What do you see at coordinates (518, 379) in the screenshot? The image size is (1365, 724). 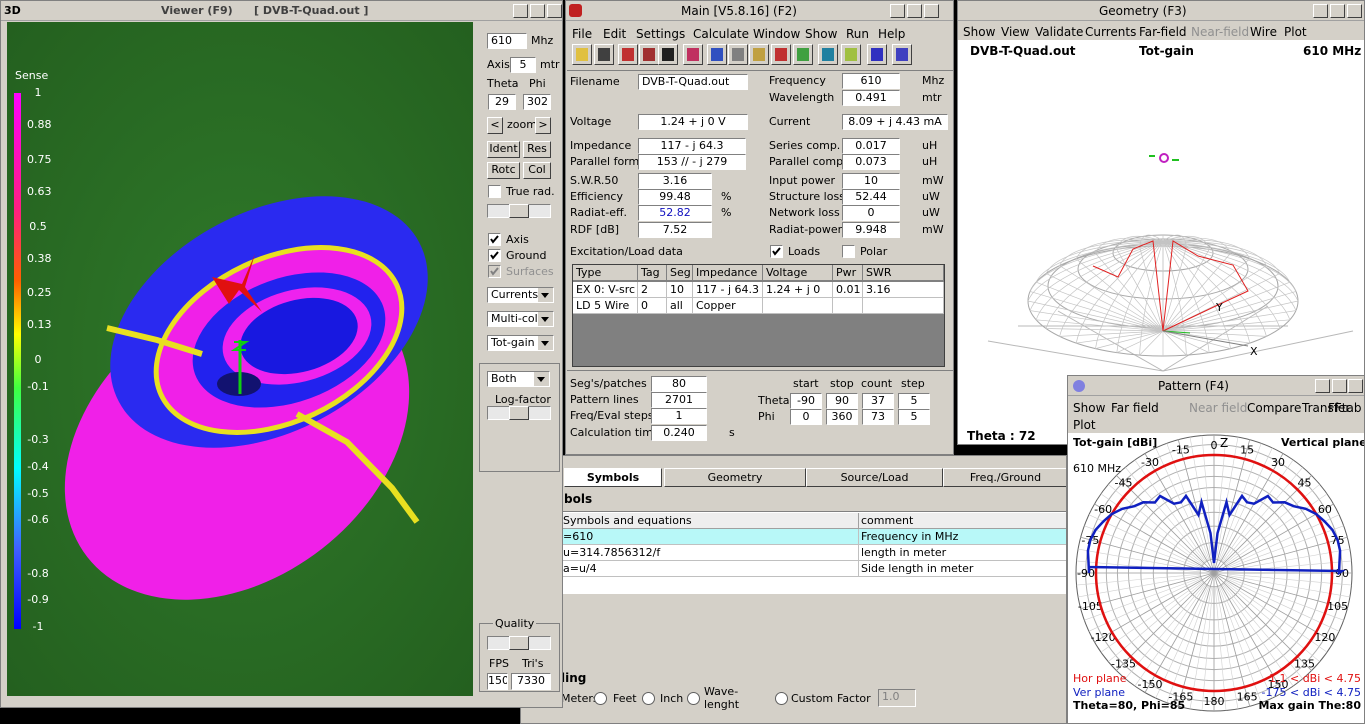 I see `dropdown: Both` at bounding box center [518, 379].